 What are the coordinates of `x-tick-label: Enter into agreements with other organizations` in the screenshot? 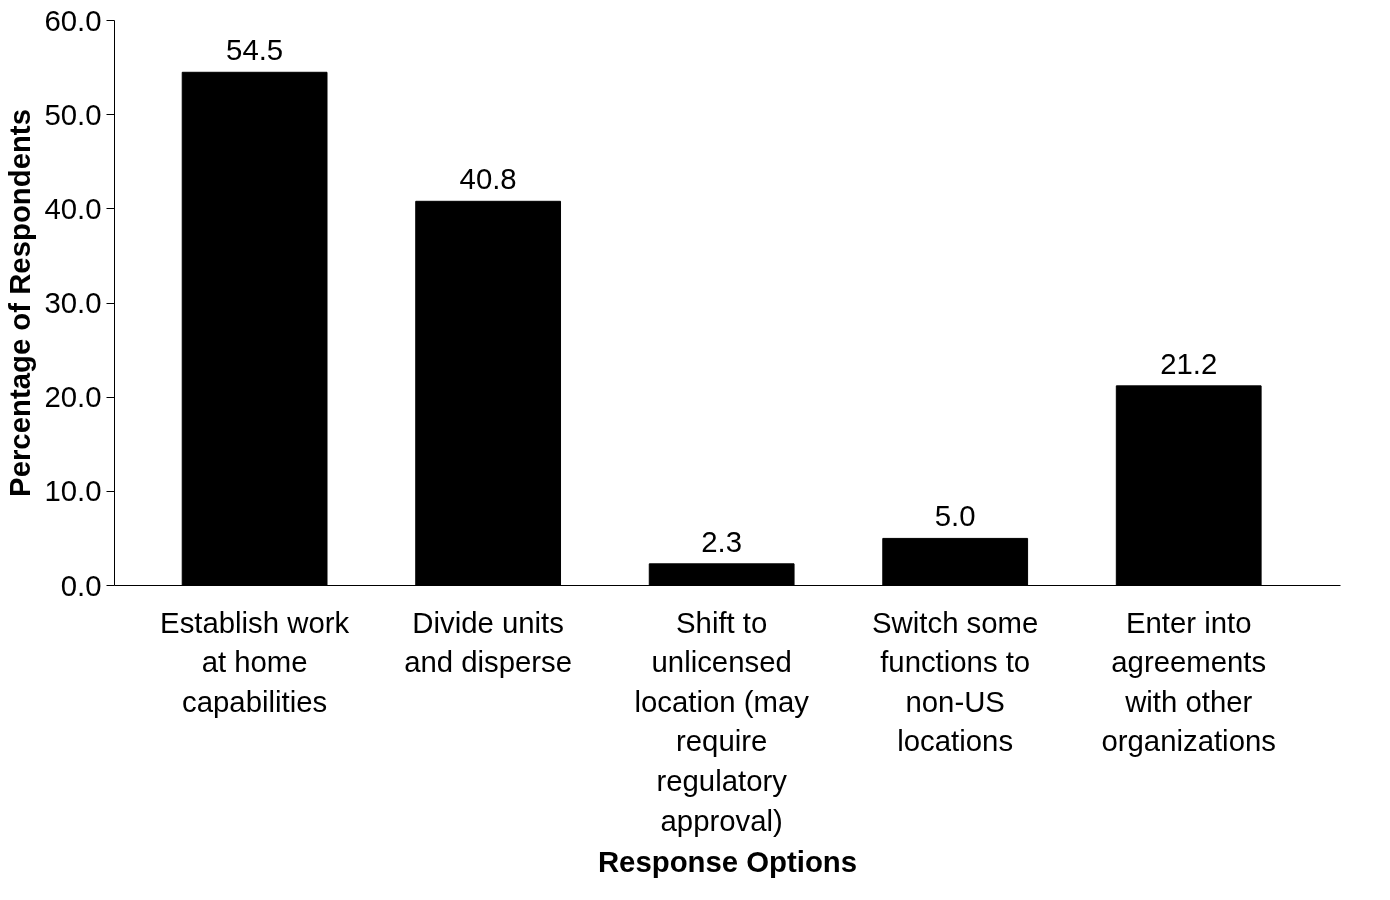 It's located at (1188, 681).